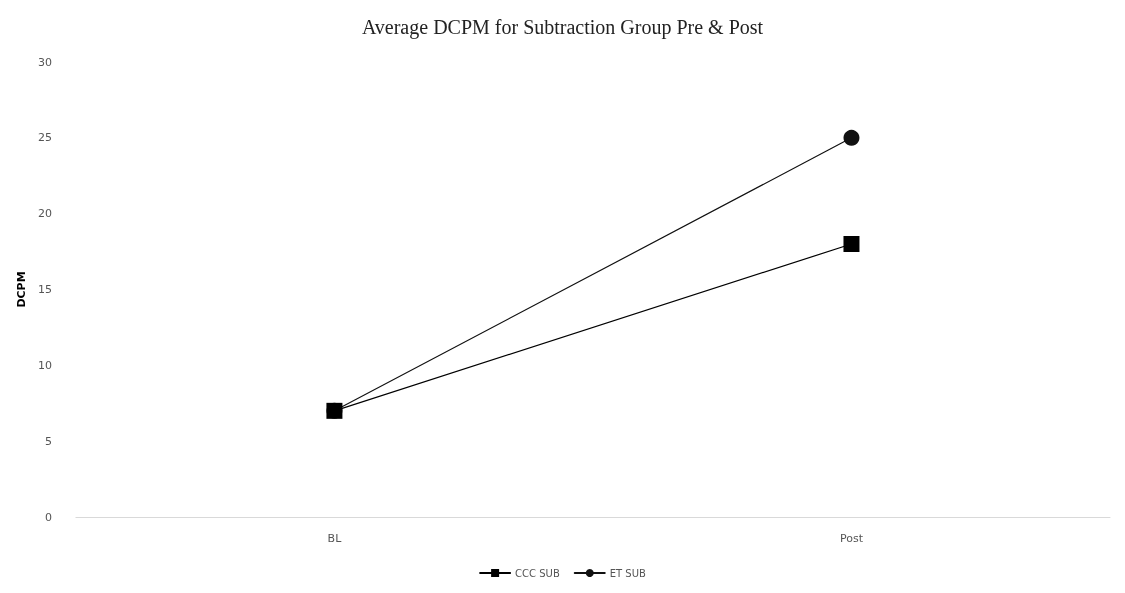 This screenshot has height=593, width=1125. I want to click on y-tick-label: 10, so click(44, 365).